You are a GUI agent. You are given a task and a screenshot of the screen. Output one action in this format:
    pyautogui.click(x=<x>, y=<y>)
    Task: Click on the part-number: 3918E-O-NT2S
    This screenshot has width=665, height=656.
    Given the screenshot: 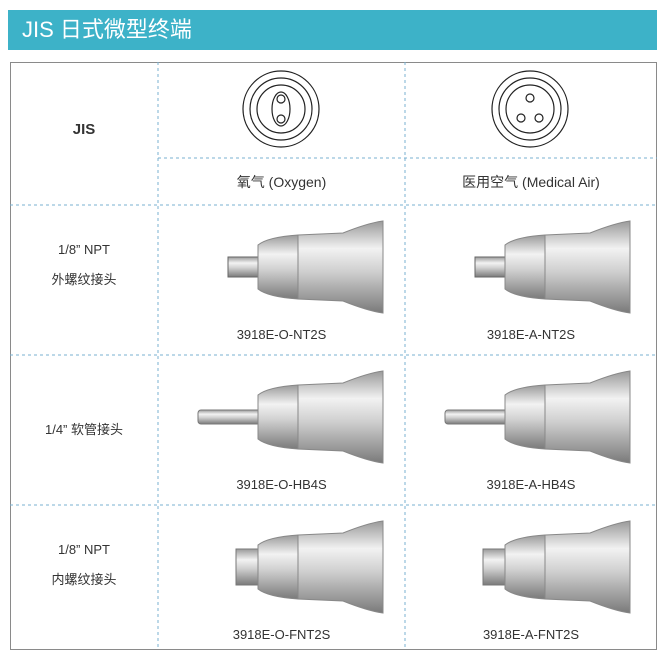 What is the action you would take?
    pyautogui.click(x=281, y=334)
    